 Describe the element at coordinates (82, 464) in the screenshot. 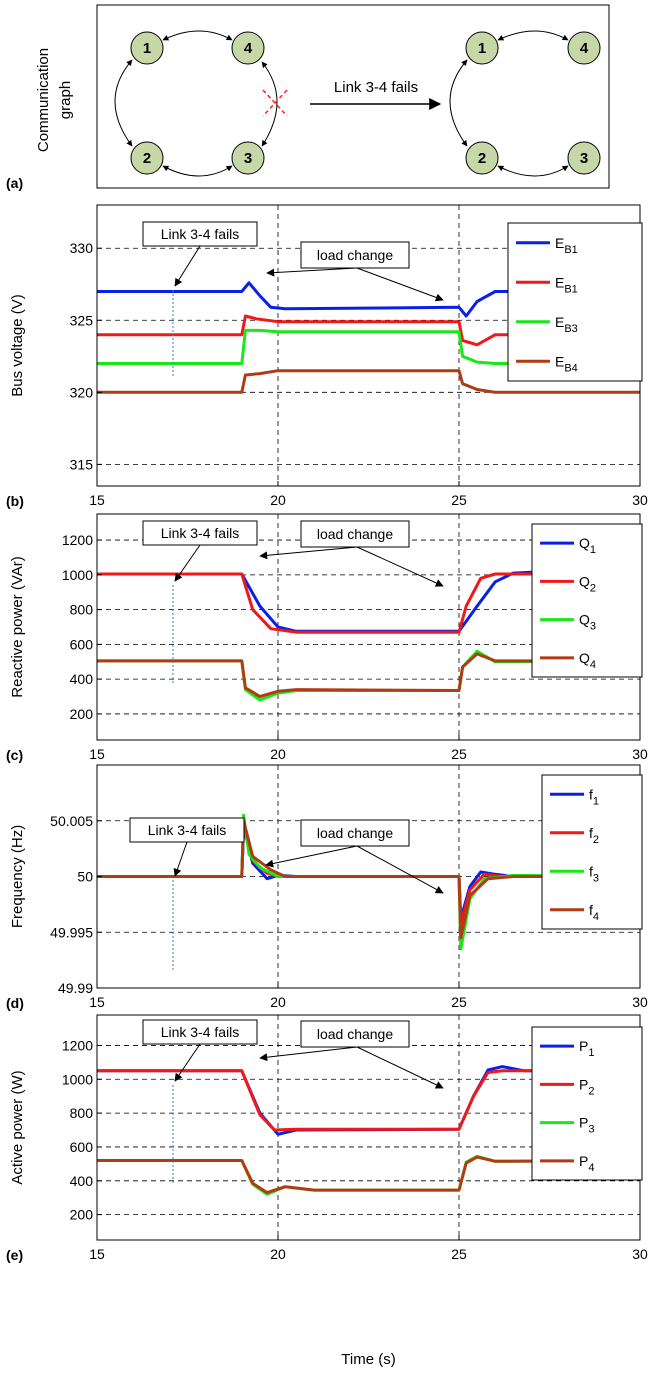

I see `y-tick-label: 315` at that location.